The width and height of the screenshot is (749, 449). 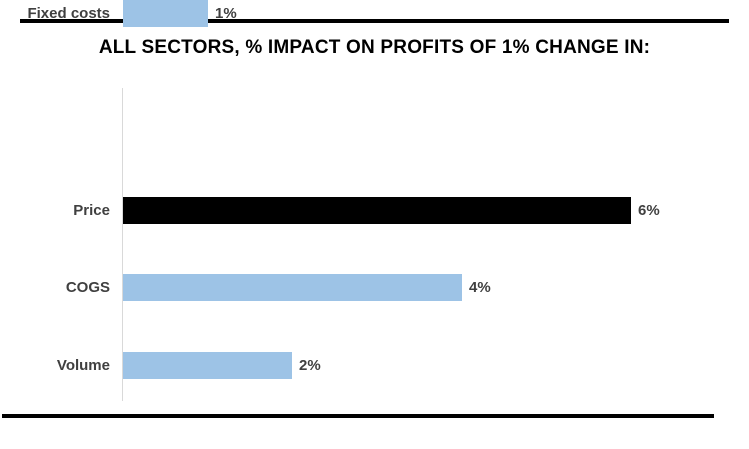 I want to click on bar-row-cogs: COGS 4%, so click(x=374, y=287).